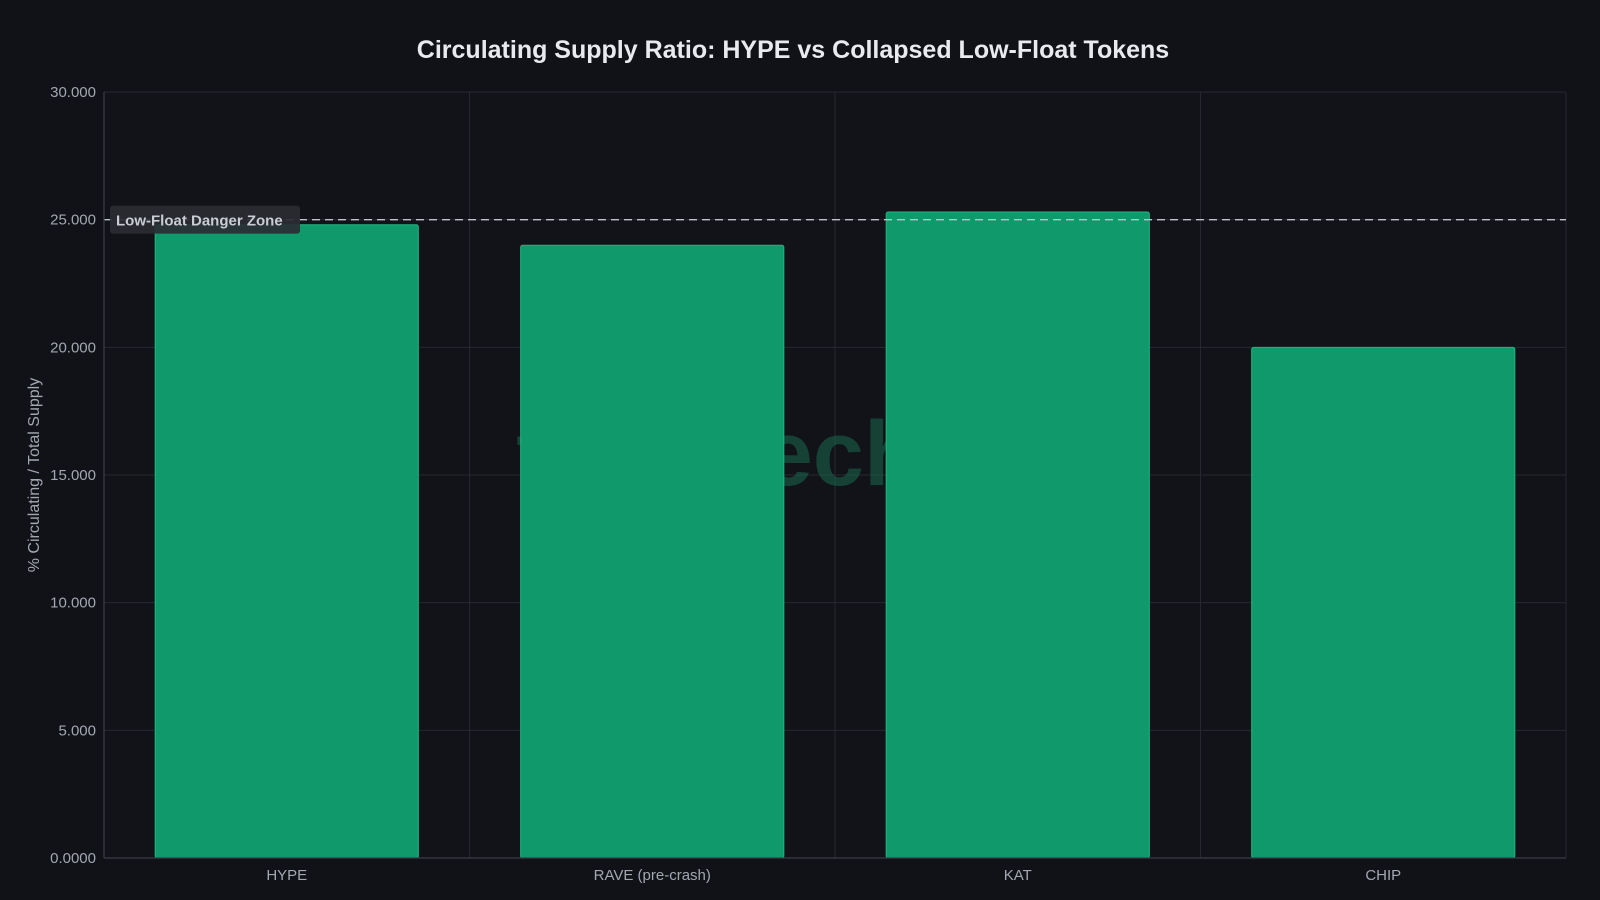 This screenshot has height=900, width=1600. Describe the element at coordinates (77, 730) in the screenshot. I see `y-tick-label: 5.000` at that location.